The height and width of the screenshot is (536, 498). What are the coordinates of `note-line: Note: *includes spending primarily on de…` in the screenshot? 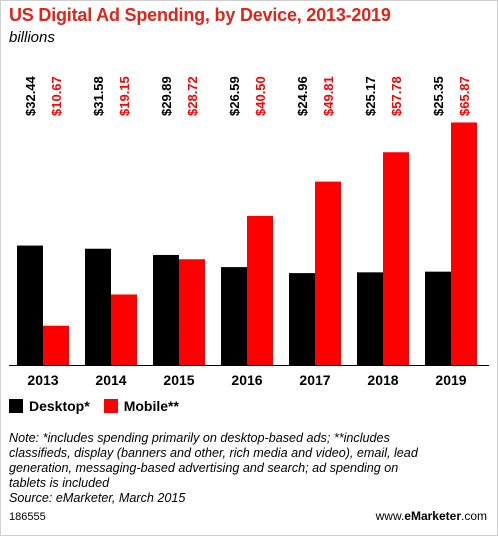 It's located at (199, 438).